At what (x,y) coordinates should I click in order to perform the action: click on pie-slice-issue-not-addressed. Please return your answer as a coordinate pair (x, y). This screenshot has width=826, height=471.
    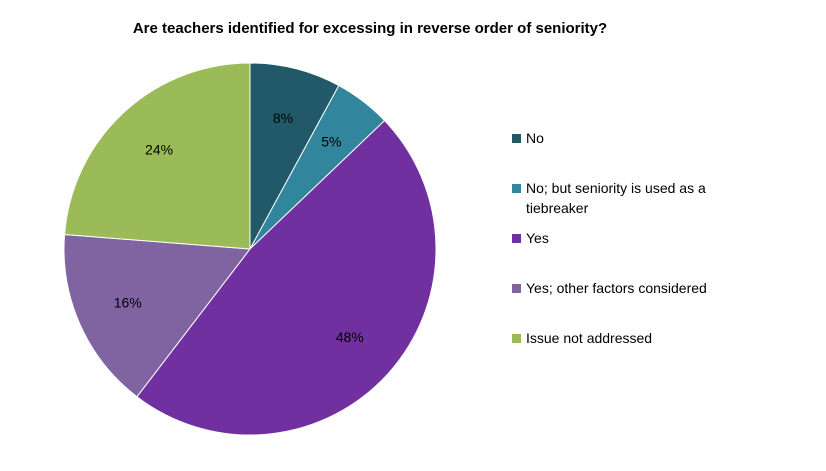
    Looking at the image, I should click on (157, 156).